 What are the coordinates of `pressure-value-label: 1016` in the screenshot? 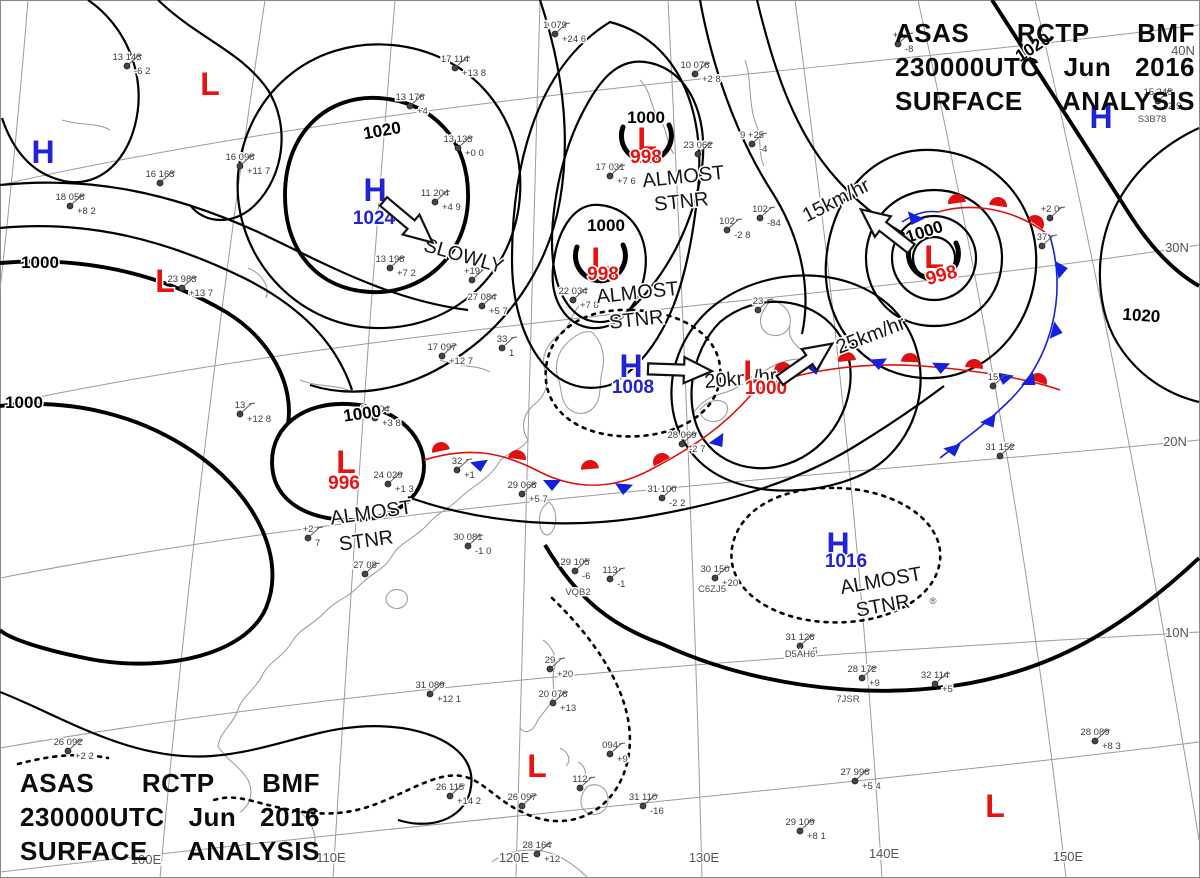 It's located at (846, 561).